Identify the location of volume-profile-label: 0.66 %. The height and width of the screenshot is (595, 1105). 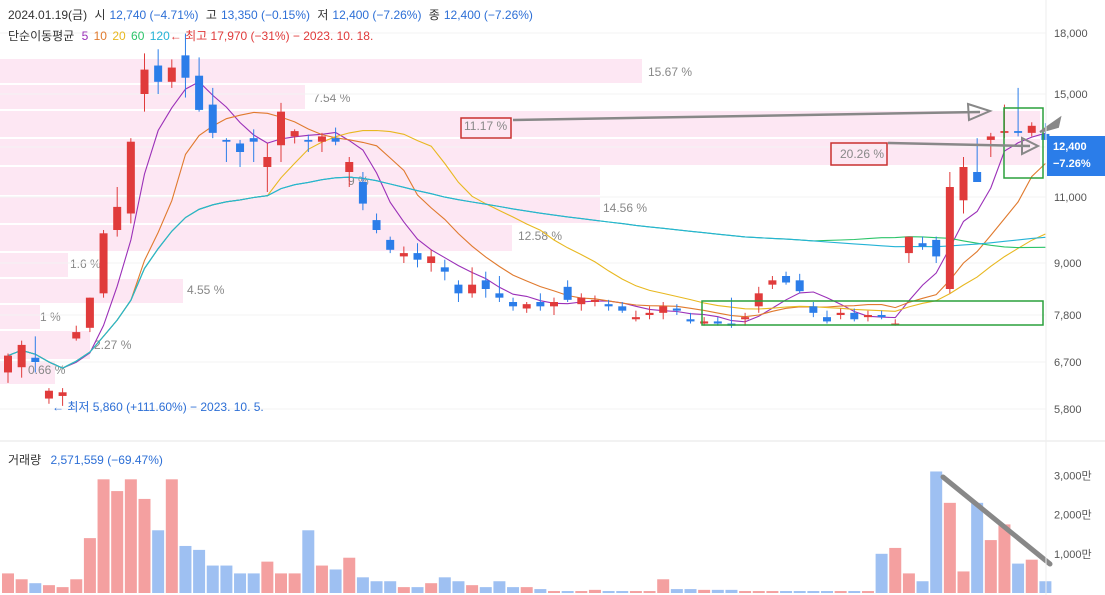
(47, 370).